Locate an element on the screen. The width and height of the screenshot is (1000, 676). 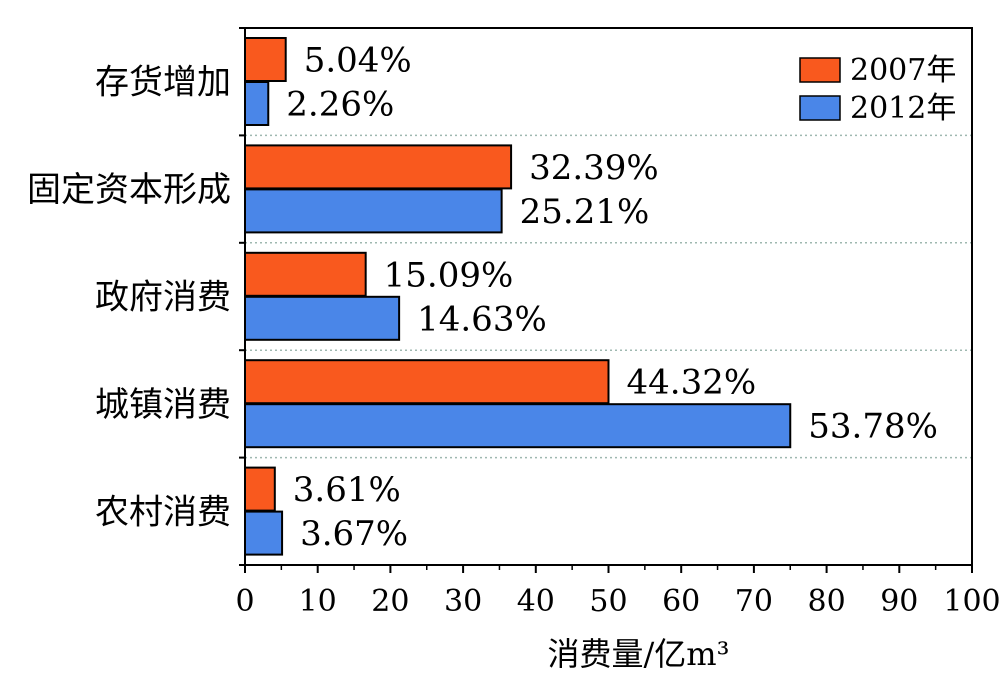
x-axis-title: 消费量/亿m³ is located at coordinates (639, 654).